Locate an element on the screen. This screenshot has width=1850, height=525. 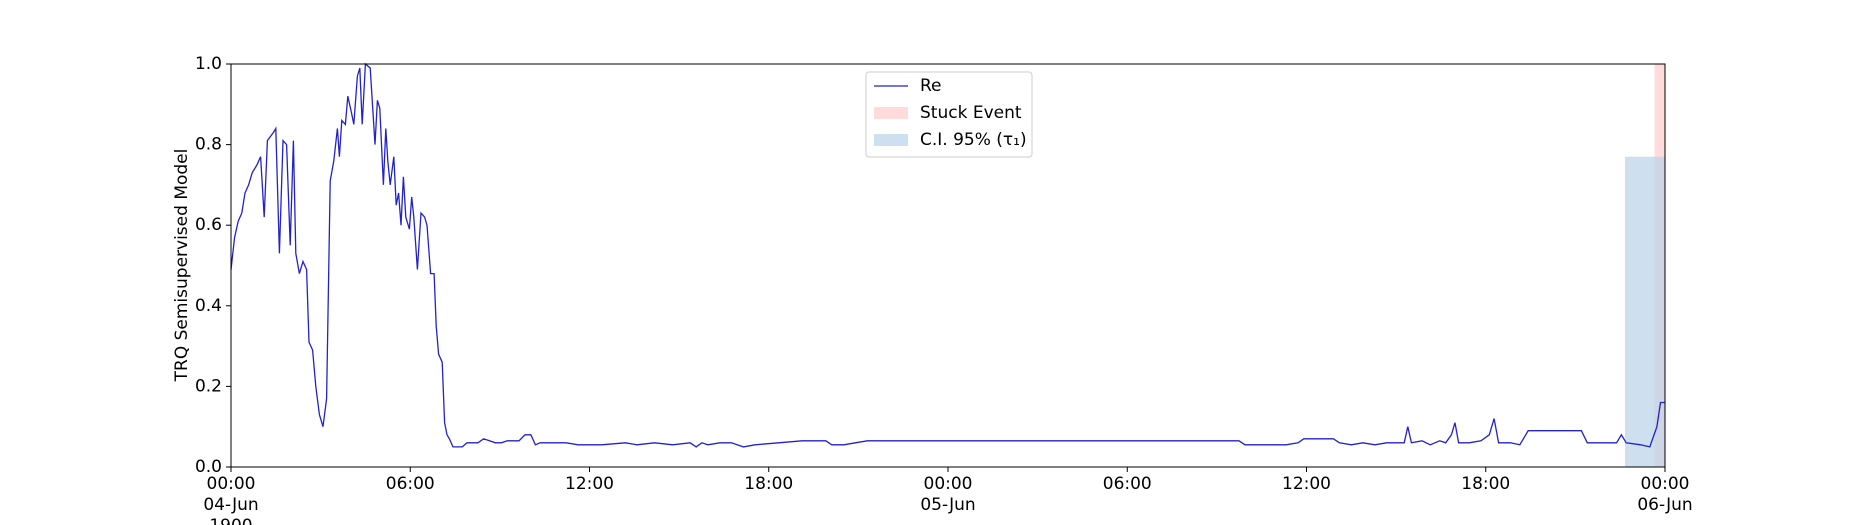
legend: Re Stuck Event C.I. 95% (τ₁) is located at coordinates (949, 114).